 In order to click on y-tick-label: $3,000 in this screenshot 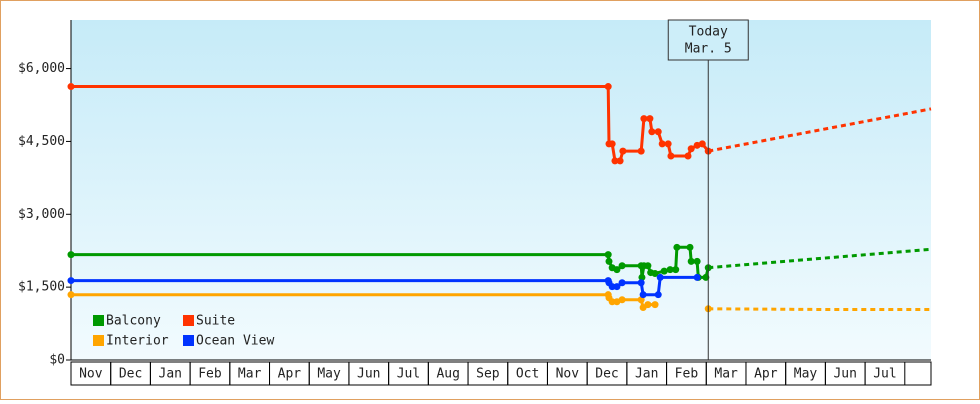, I will do `click(41, 214)`.